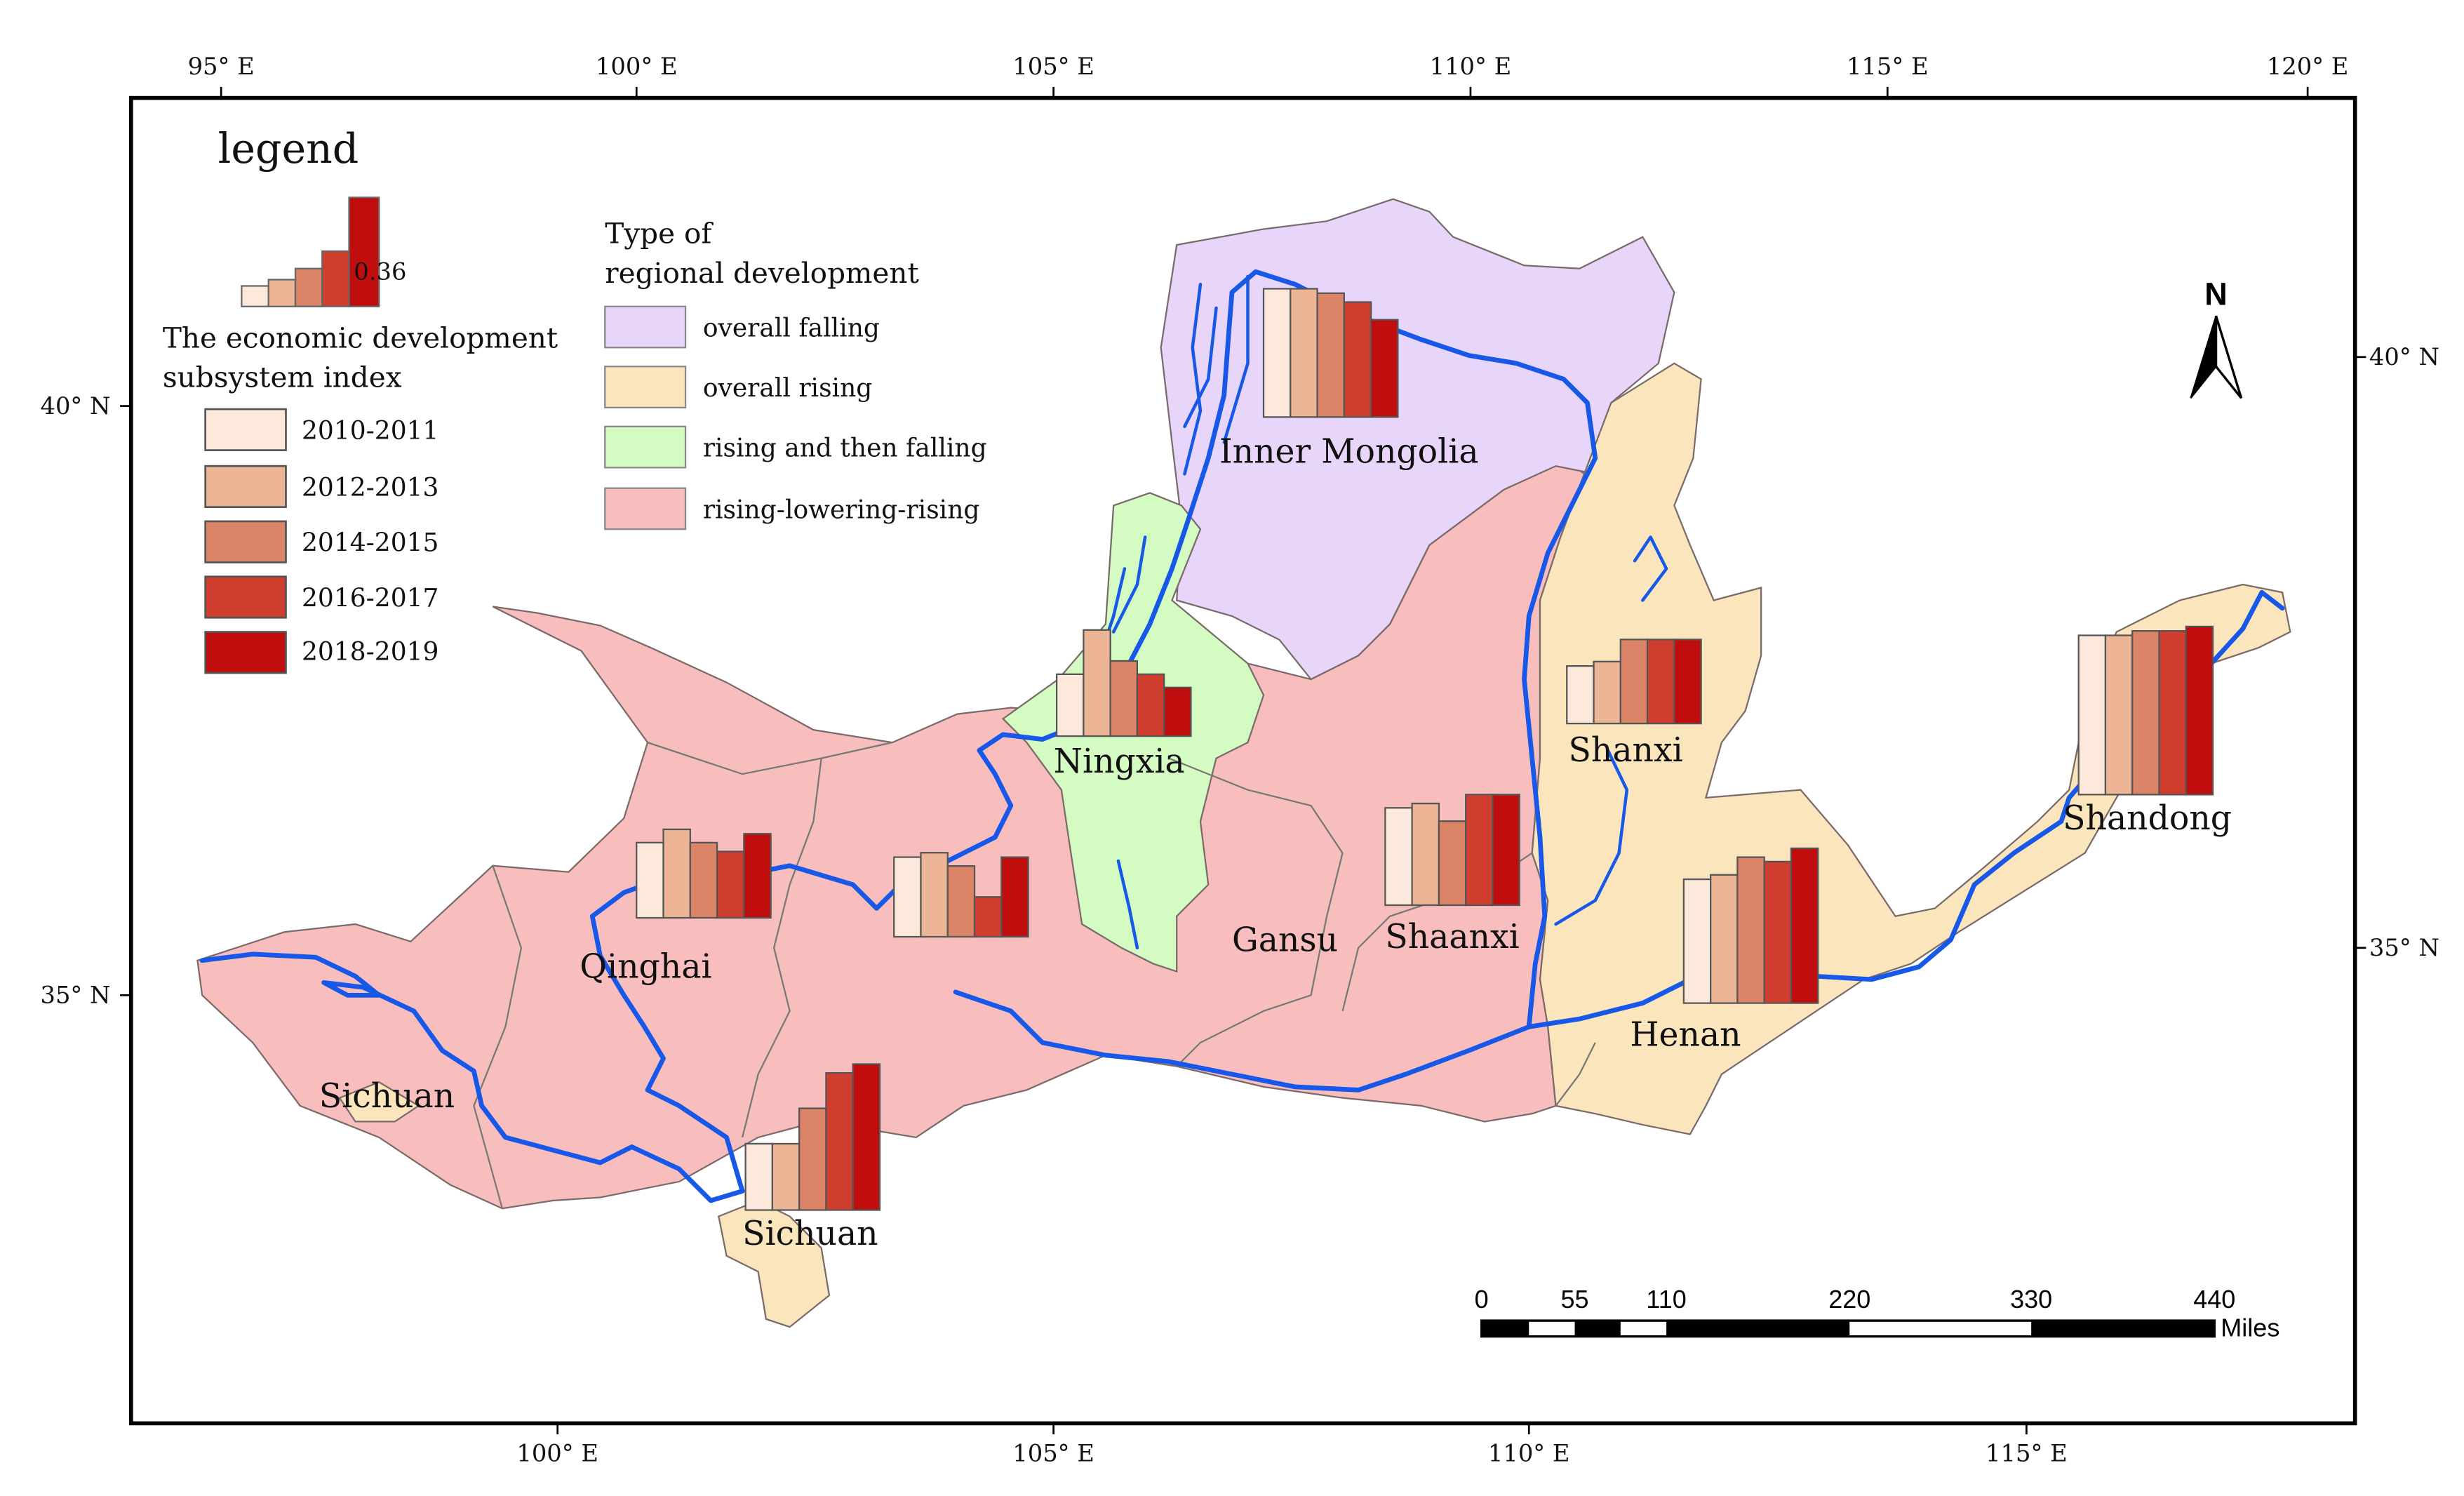  I want to click on legend-index-title: subsystem index, so click(282, 377).